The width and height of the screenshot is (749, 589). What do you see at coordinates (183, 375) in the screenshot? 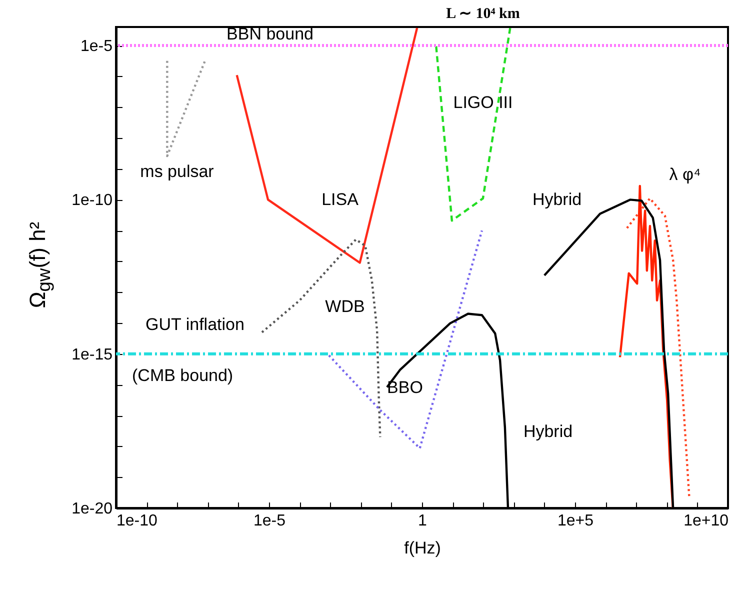
I see `ref-line-label: (CMB bound)` at bounding box center [183, 375].